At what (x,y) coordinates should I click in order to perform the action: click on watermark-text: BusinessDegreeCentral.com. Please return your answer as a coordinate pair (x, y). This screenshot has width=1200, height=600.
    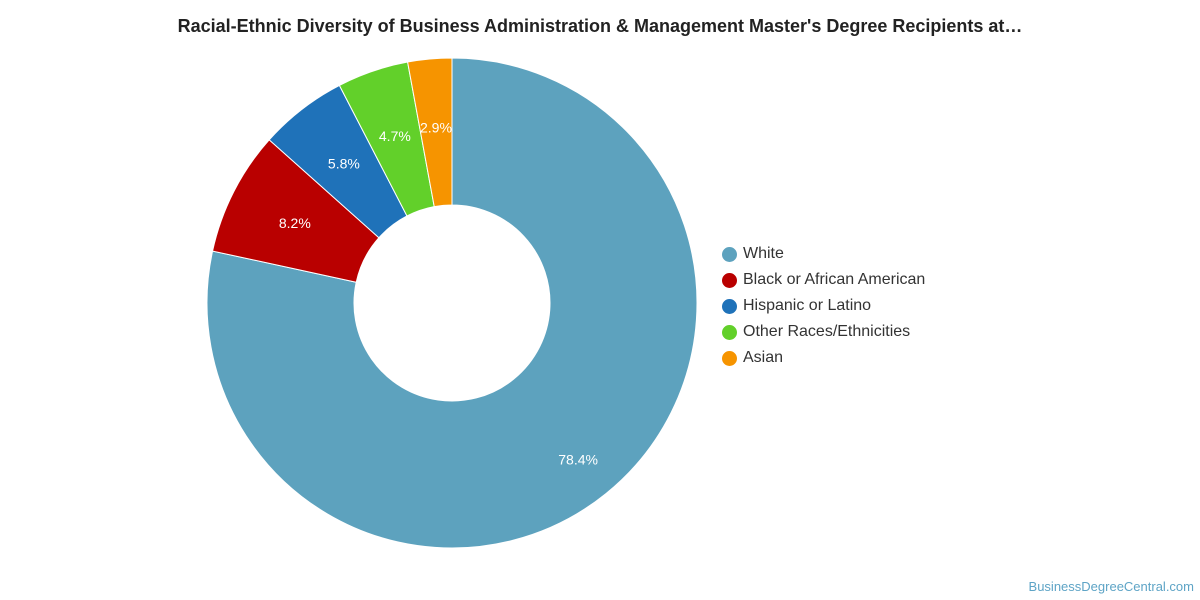
    Looking at the image, I should click on (1111, 586).